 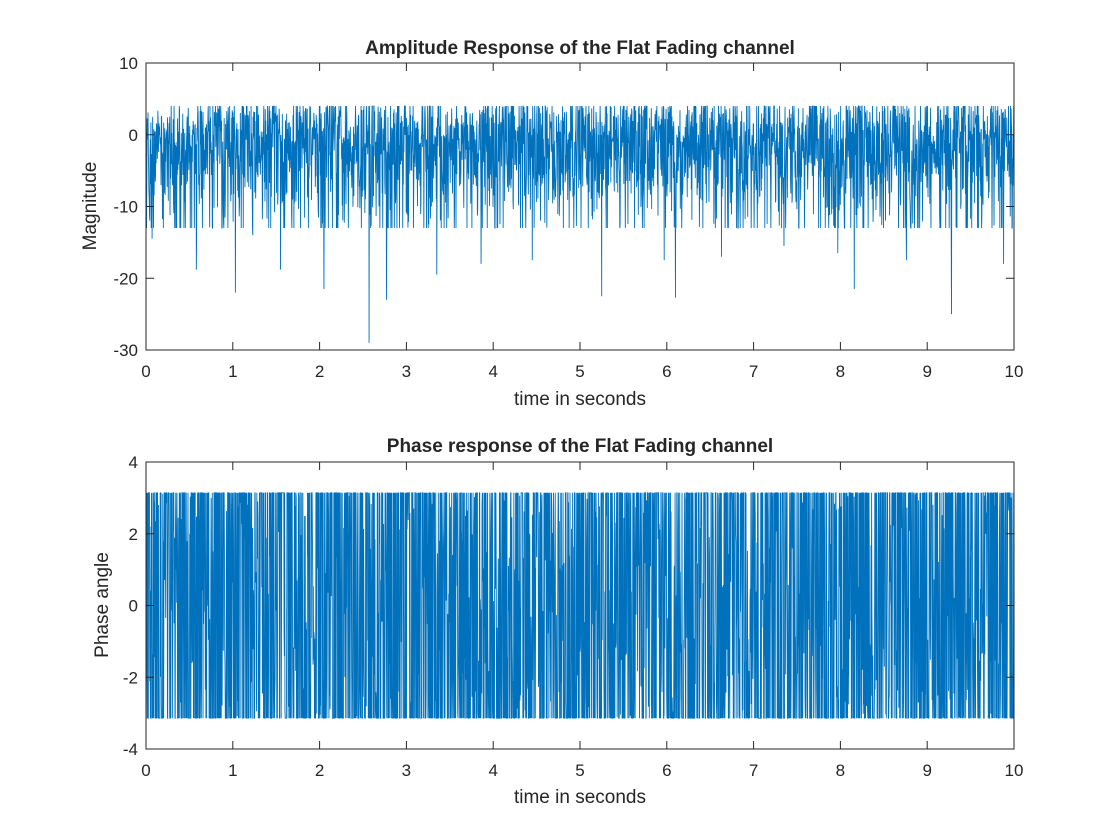 What do you see at coordinates (840, 770) in the screenshot?
I see `phase-xtick-label: 8` at bounding box center [840, 770].